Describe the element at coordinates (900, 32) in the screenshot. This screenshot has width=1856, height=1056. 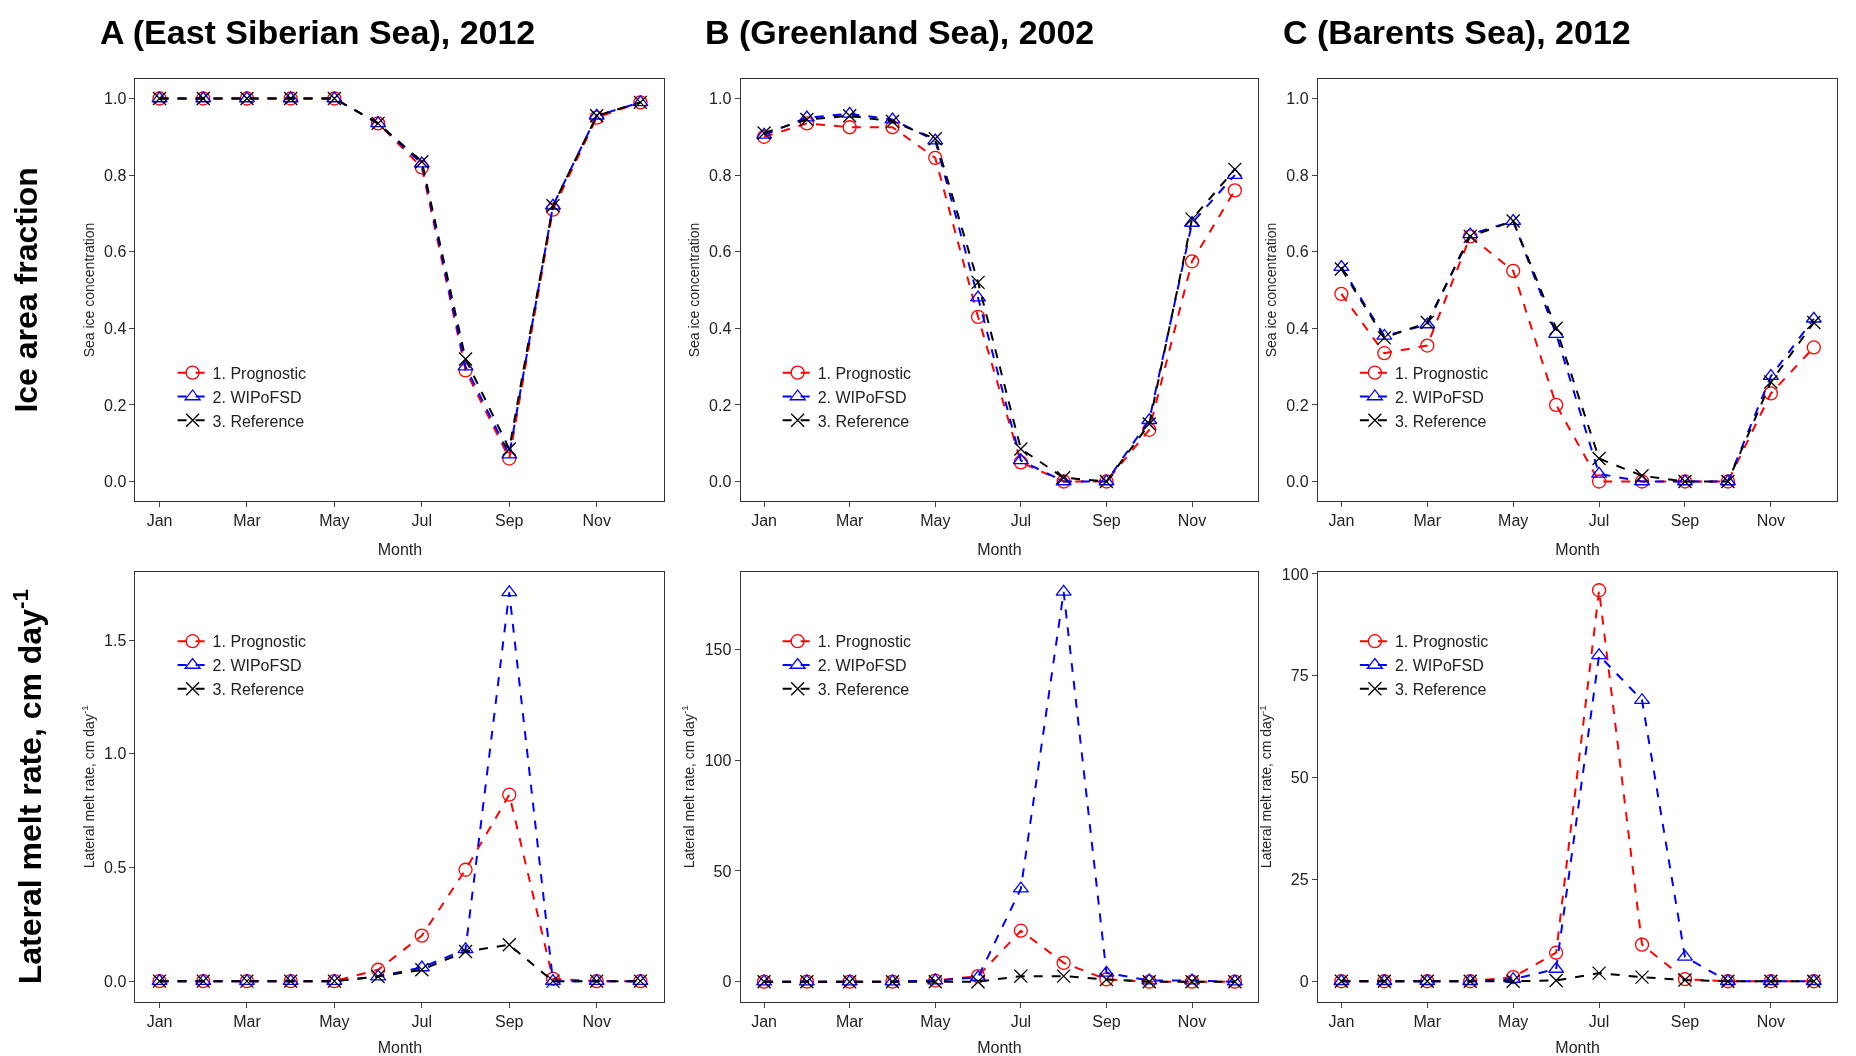
I see `chart-title: B (Greenland Sea), 2002` at that location.